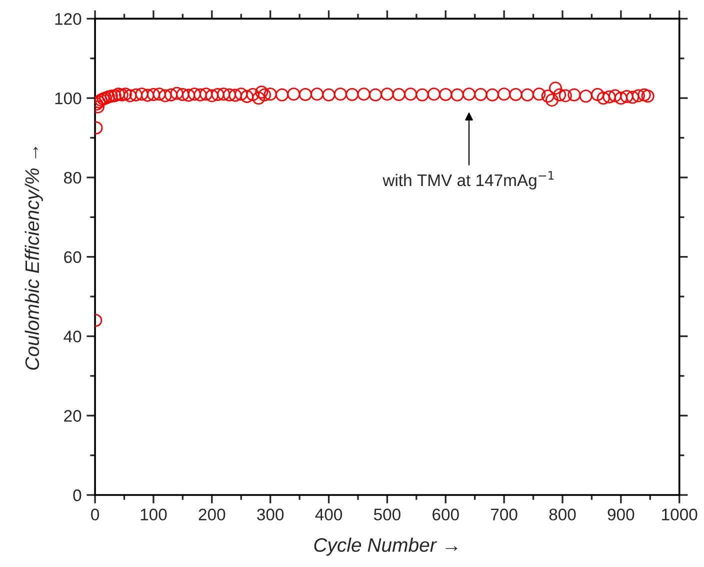  I want to click on y-tick-label: 60, so click(73, 257).